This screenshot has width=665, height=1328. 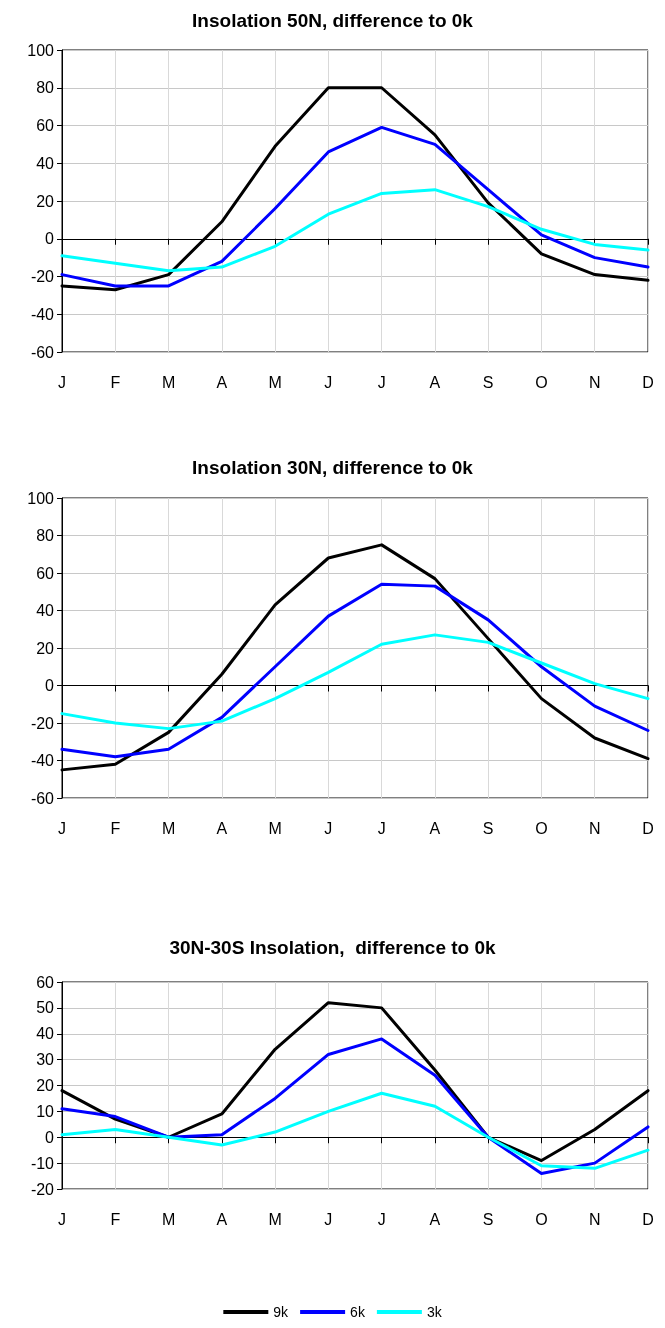 I want to click on y-tick-label: 30, so click(x=45, y=1060).